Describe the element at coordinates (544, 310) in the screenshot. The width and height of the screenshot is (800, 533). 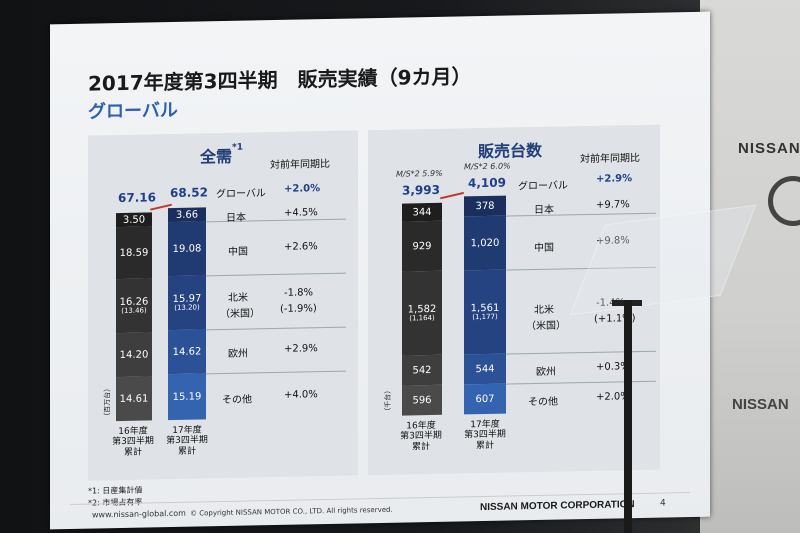
I see `sales-row-na-label: 北米` at that location.